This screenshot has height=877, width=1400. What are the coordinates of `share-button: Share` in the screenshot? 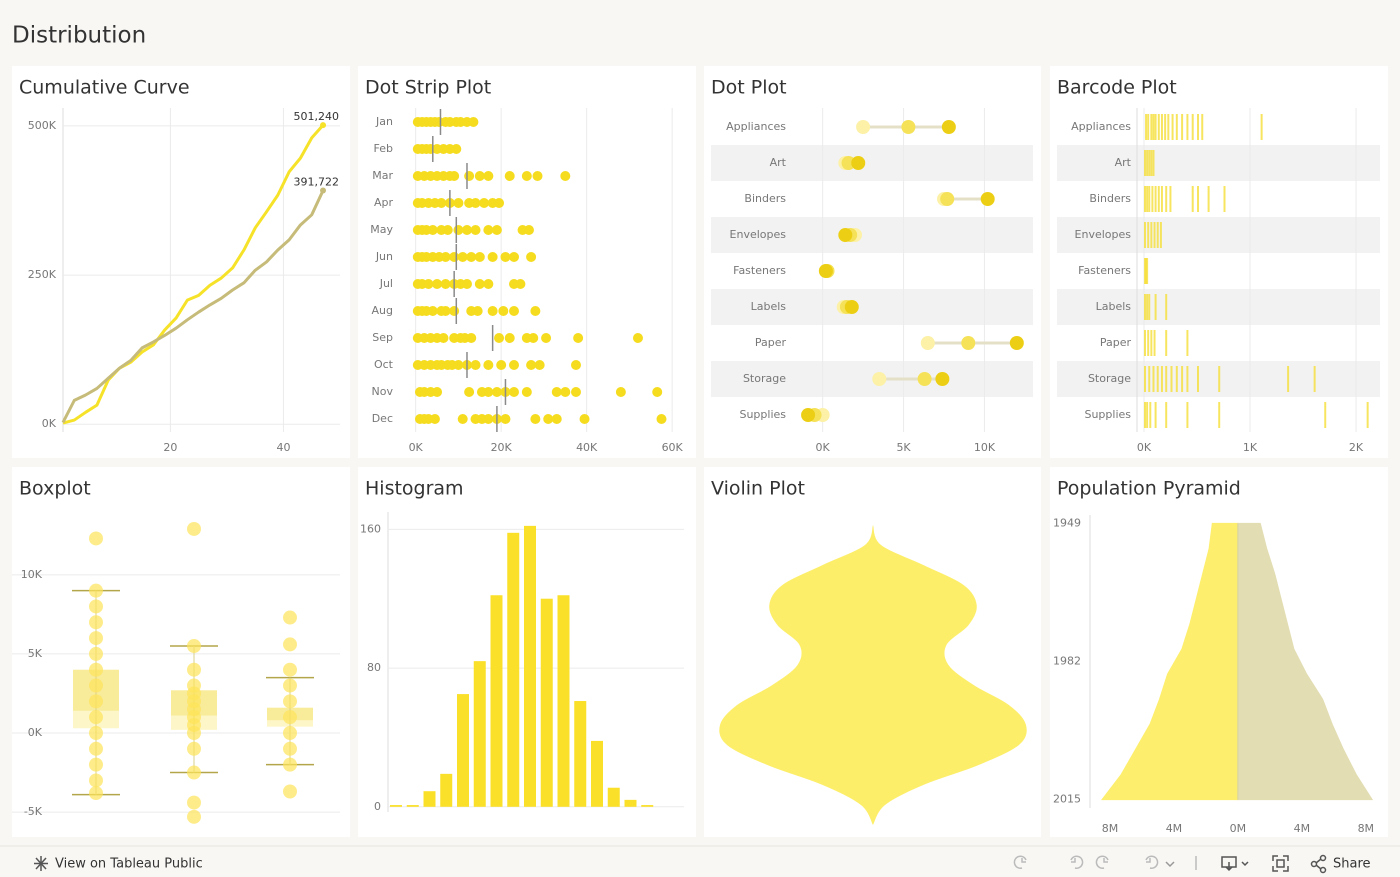 It's located at (1352, 864).